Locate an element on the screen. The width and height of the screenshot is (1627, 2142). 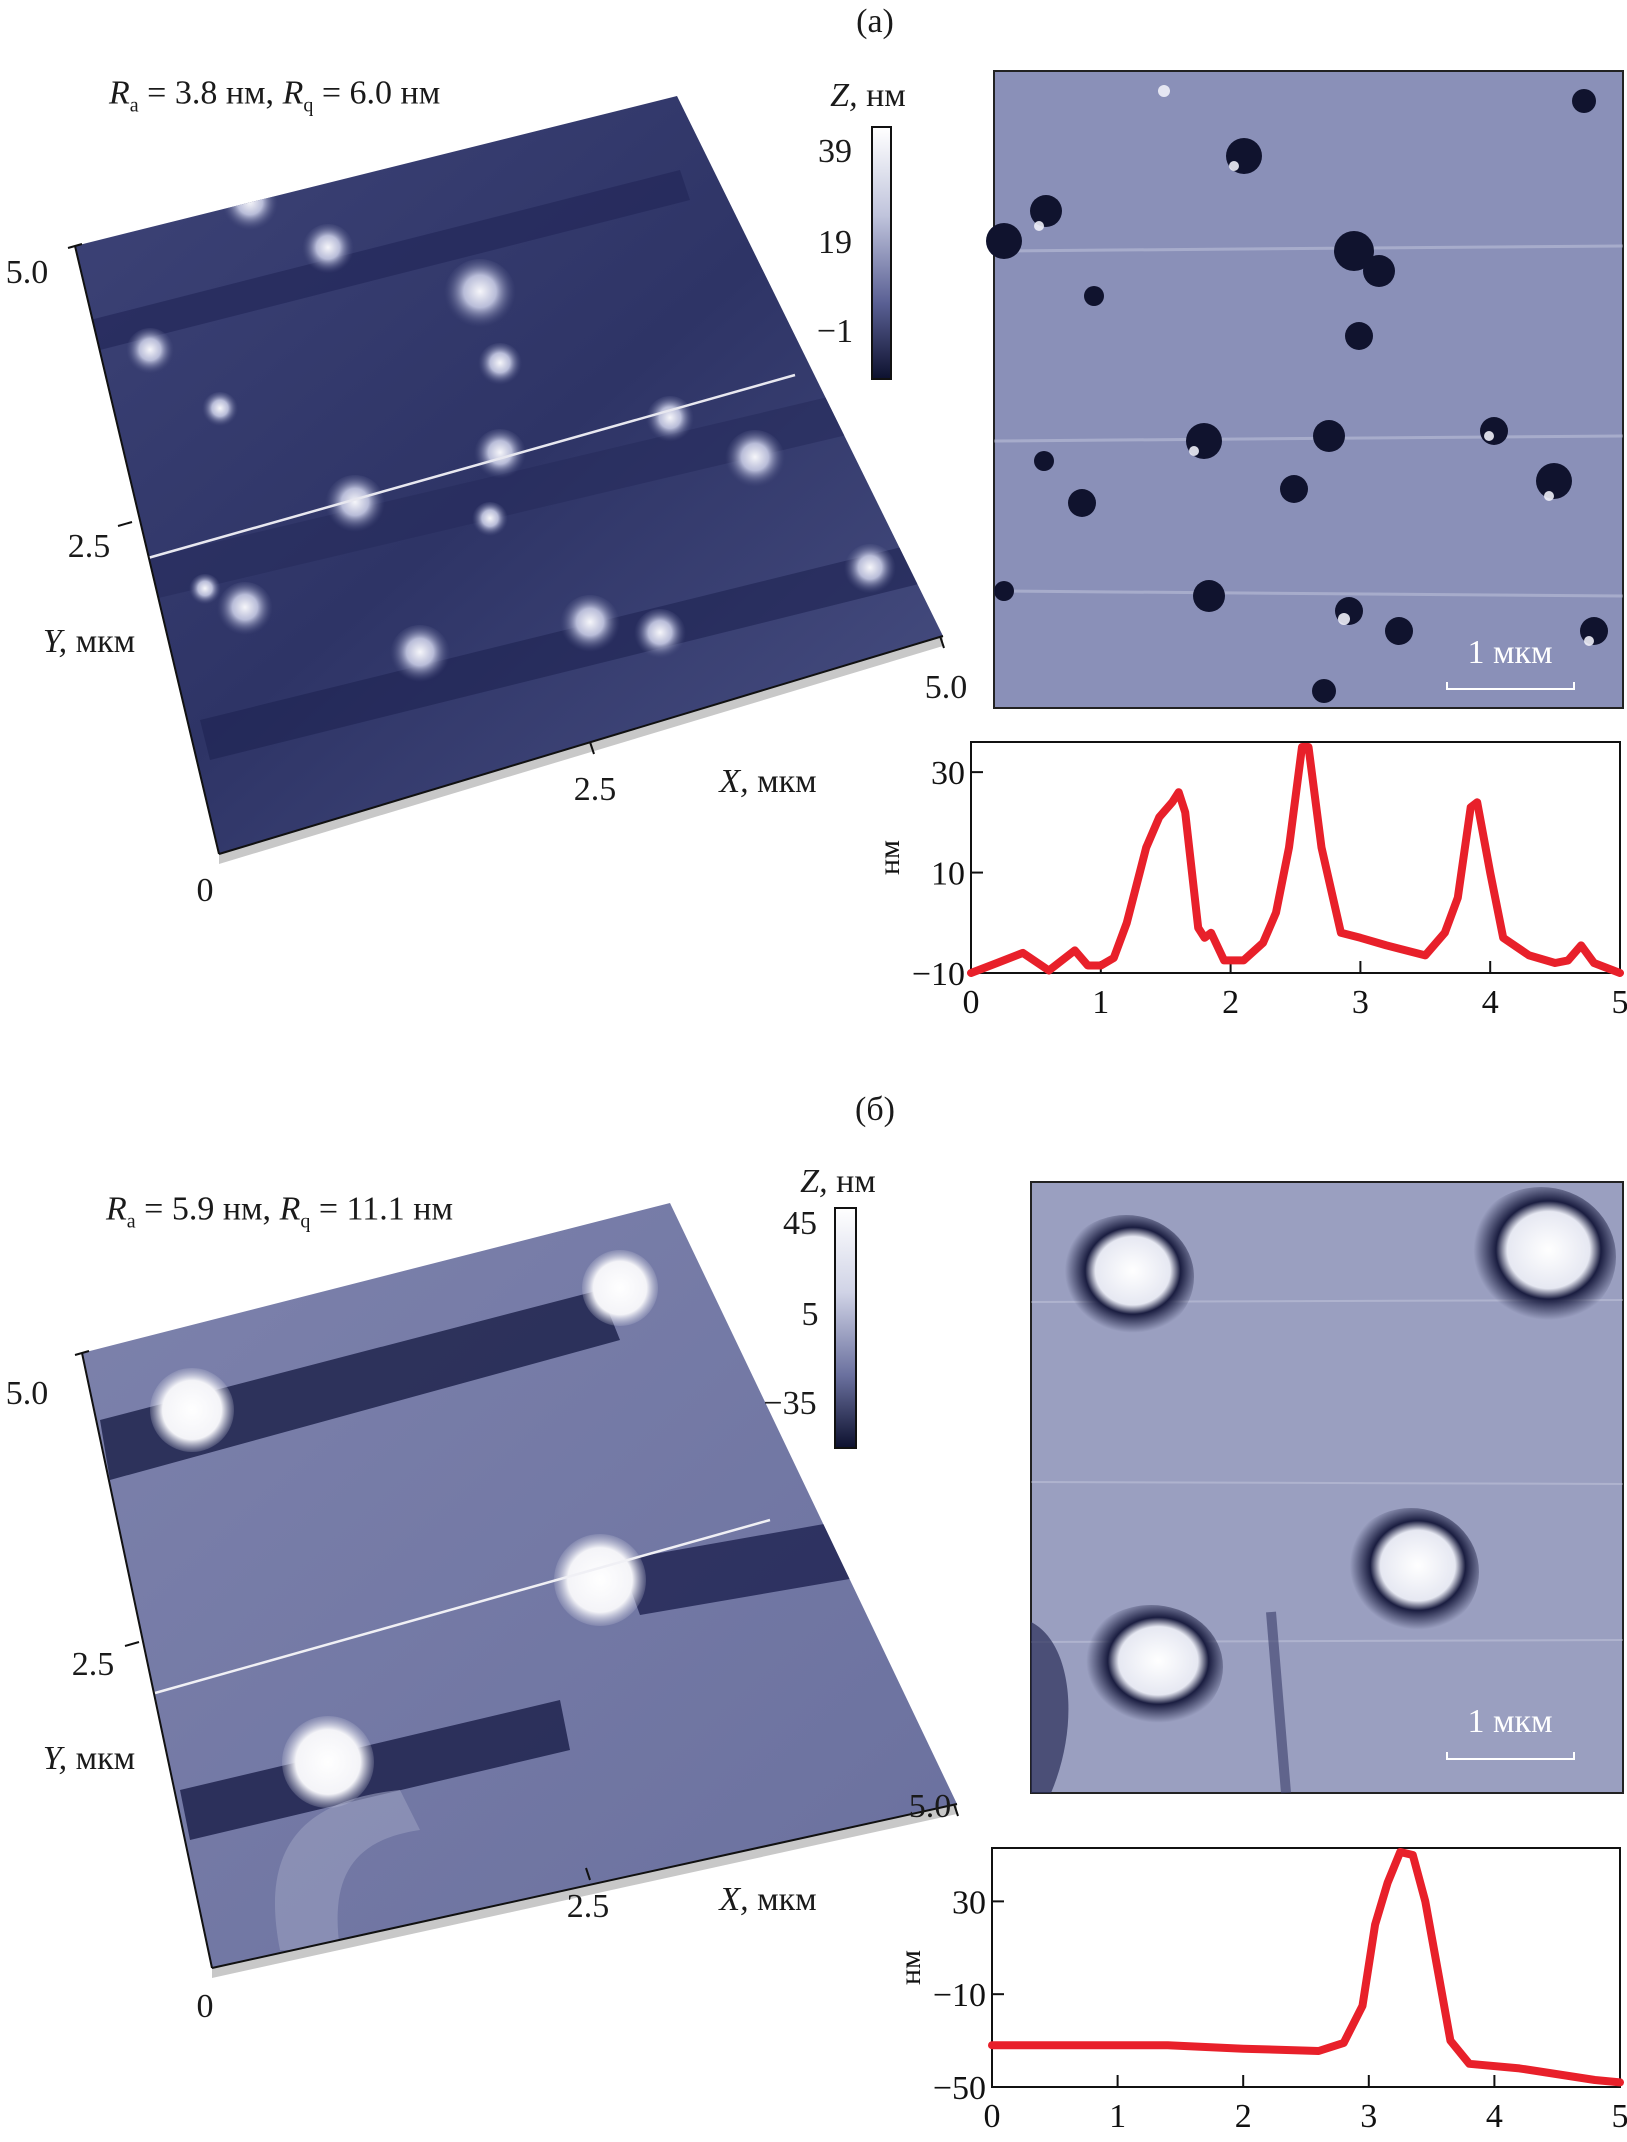
colorbar-b is located at coordinates (845, 1328).